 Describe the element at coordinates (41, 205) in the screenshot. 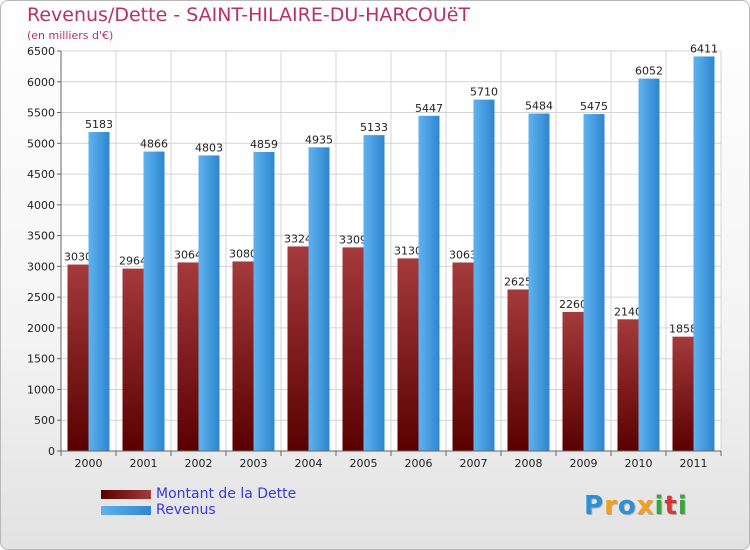

I see `y-tick-label: 4000` at that location.